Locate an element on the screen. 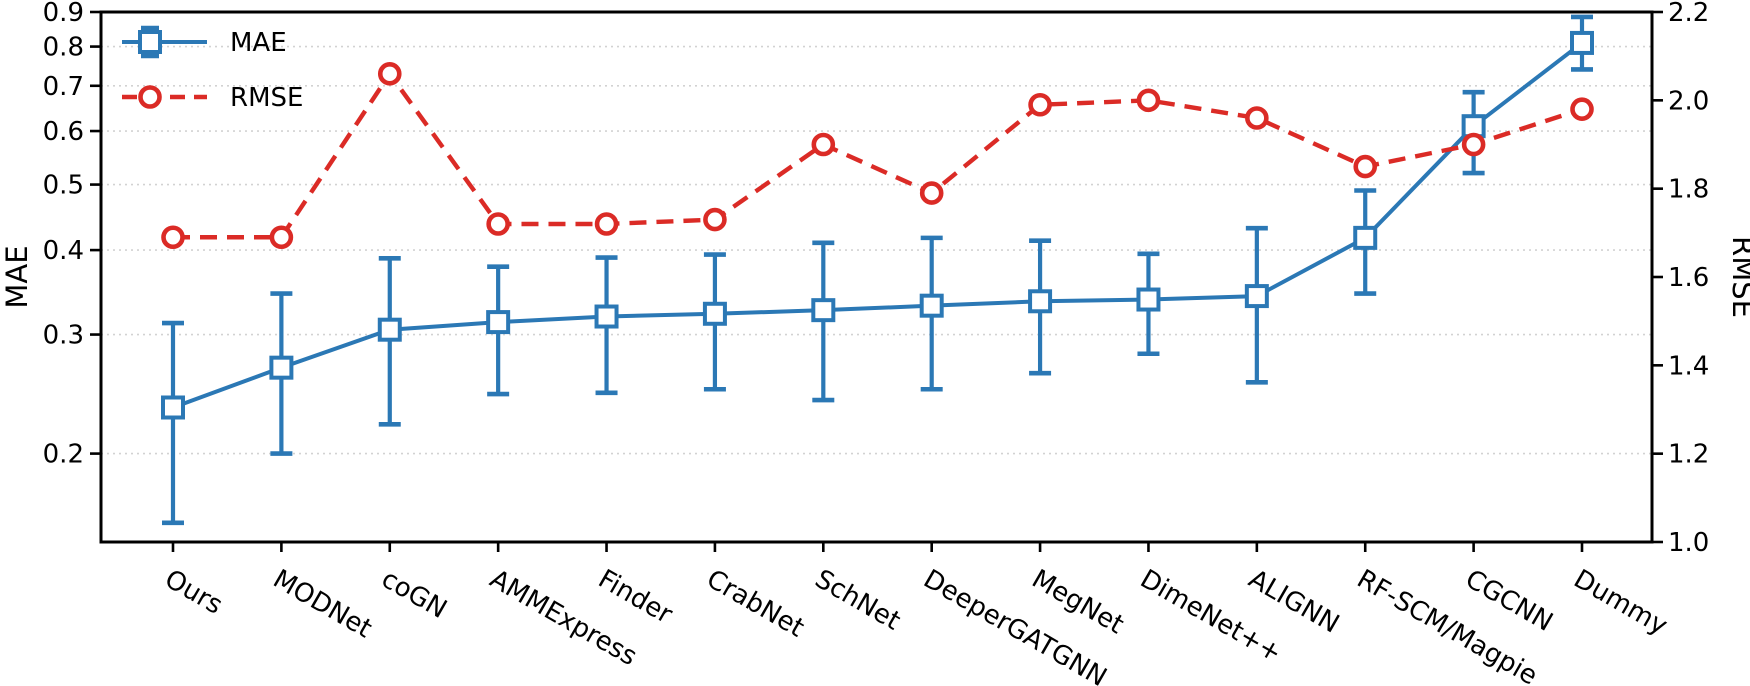  rmse-marker-deepergatgnn is located at coordinates (931, 193).